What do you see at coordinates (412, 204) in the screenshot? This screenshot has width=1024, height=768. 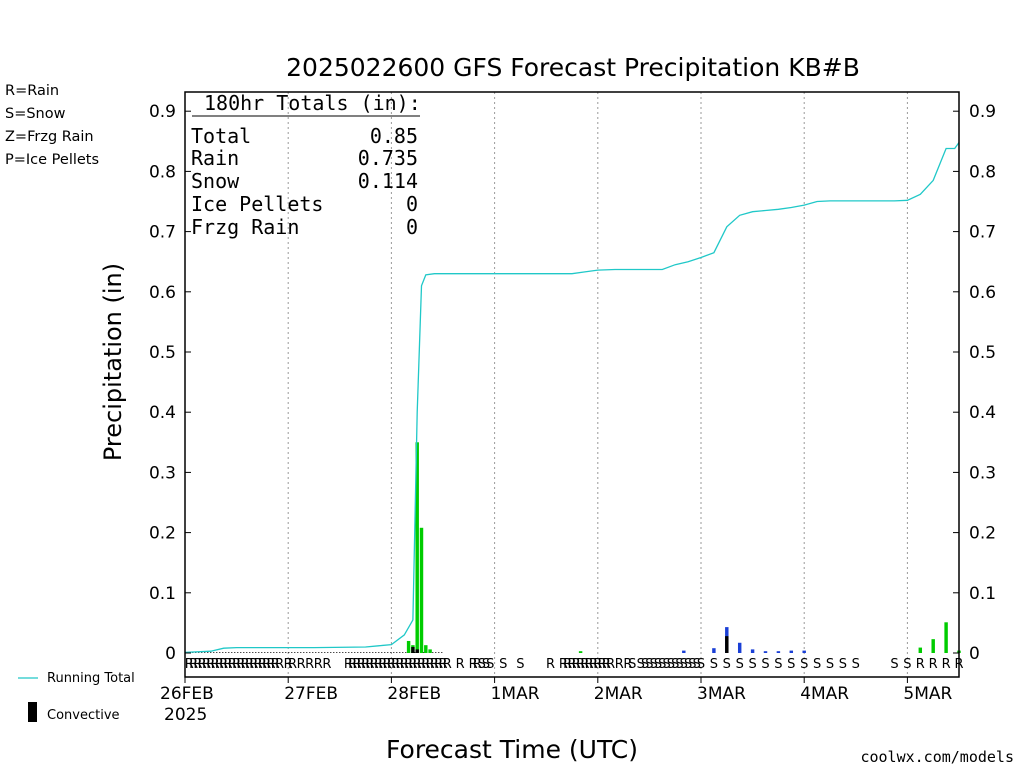 I see `totals-value-ice-pellets: 0` at bounding box center [412, 204].